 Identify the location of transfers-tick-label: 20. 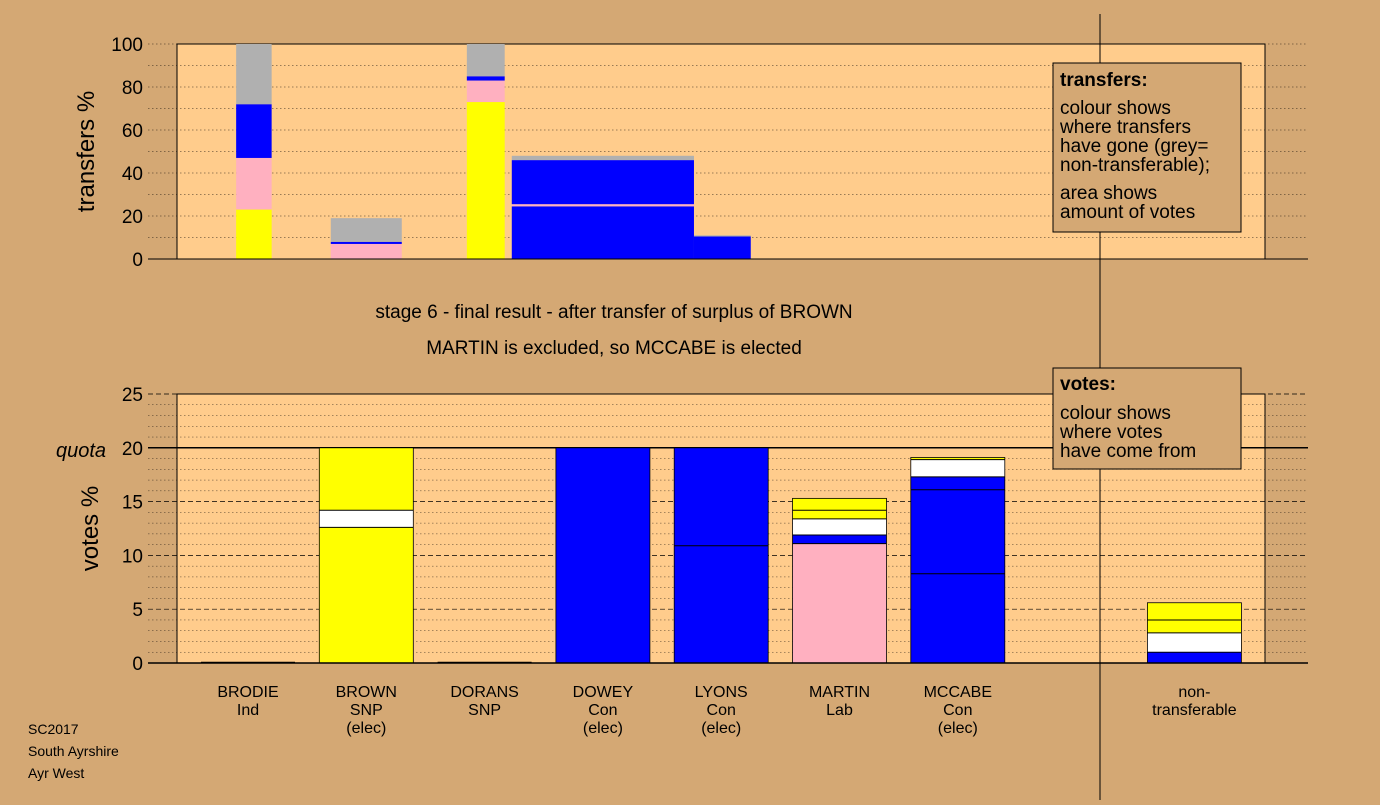
(132, 217).